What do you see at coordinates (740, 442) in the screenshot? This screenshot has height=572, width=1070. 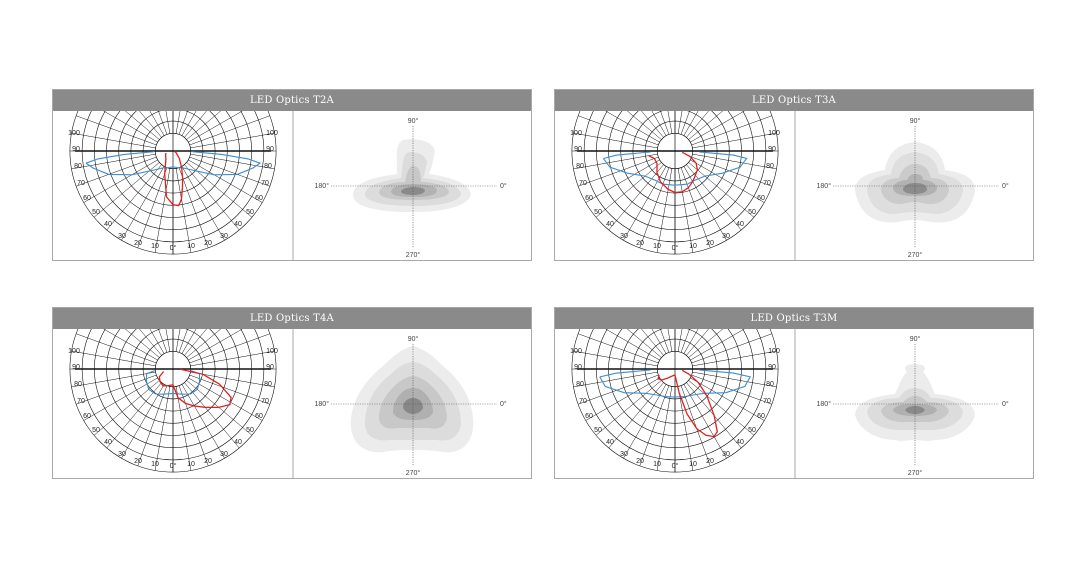 I see `polar-scale-label: 40` at bounding box center [740, 442].